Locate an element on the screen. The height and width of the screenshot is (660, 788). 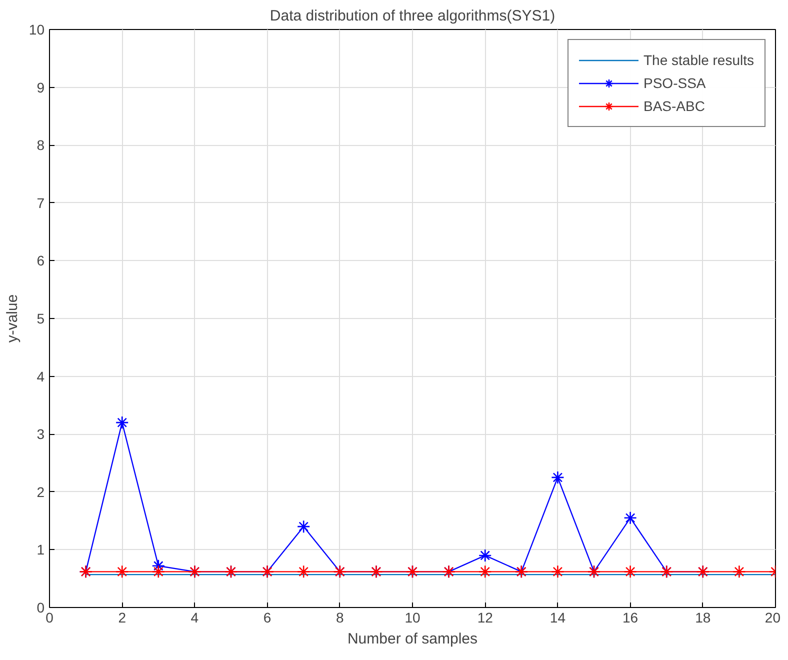
y-tick-label: 8 is located at coordinates (40, 145).